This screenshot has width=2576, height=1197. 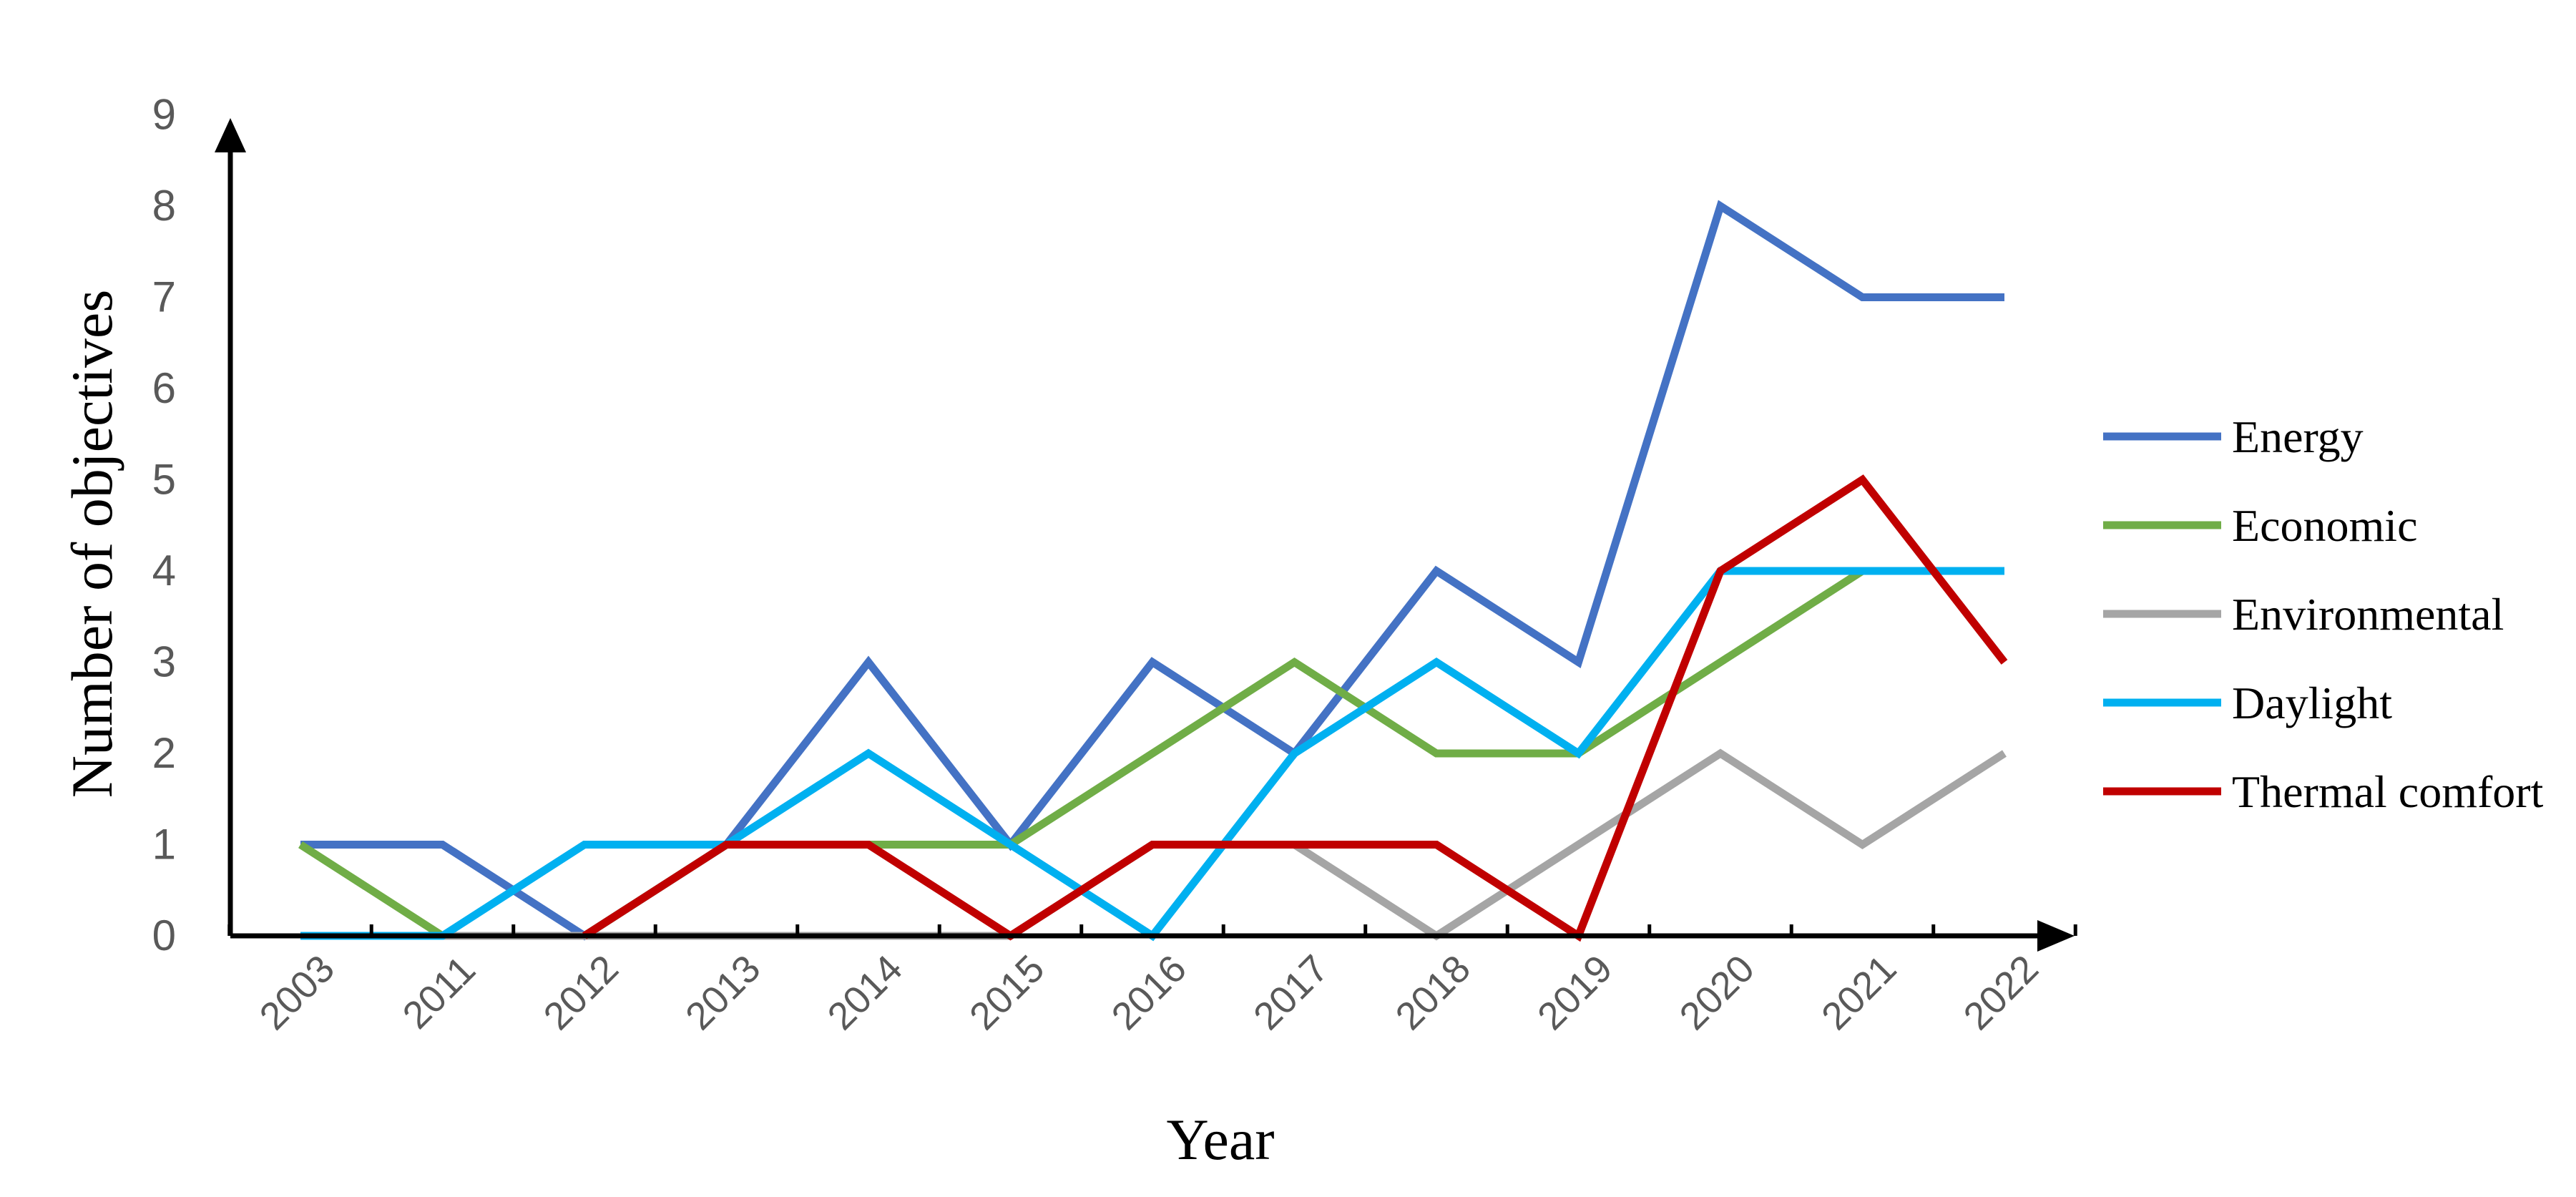 What do you see at coordinates (297, 992) in the screenshot?
I see `x-tick-label: 2003` at bounding box center [297, 992].